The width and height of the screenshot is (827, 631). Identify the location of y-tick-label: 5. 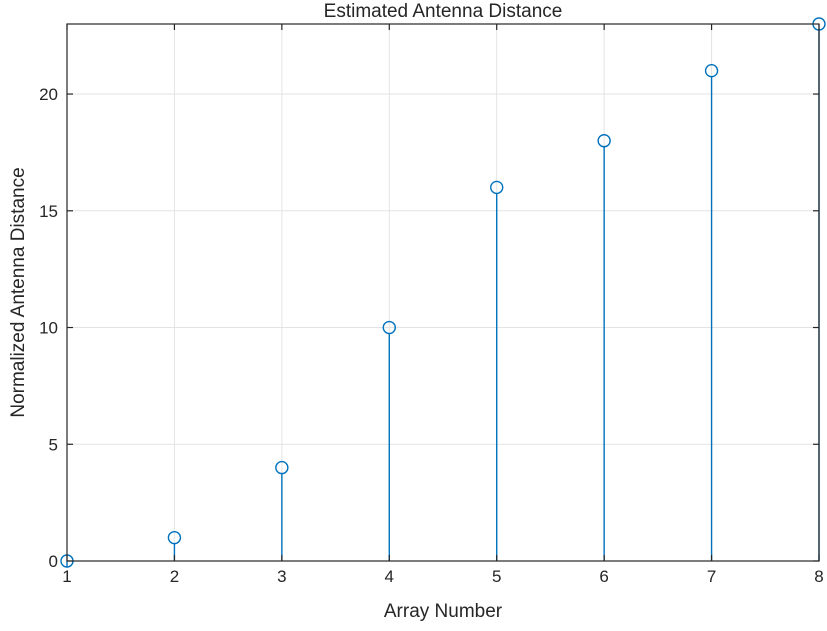
(53, 444).